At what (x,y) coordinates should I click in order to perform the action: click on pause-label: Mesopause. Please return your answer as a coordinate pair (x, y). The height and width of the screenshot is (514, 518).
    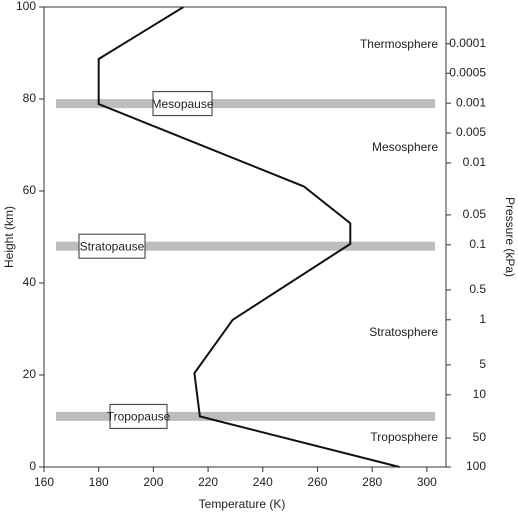
    Looking at the image, I should click on (182, 104).